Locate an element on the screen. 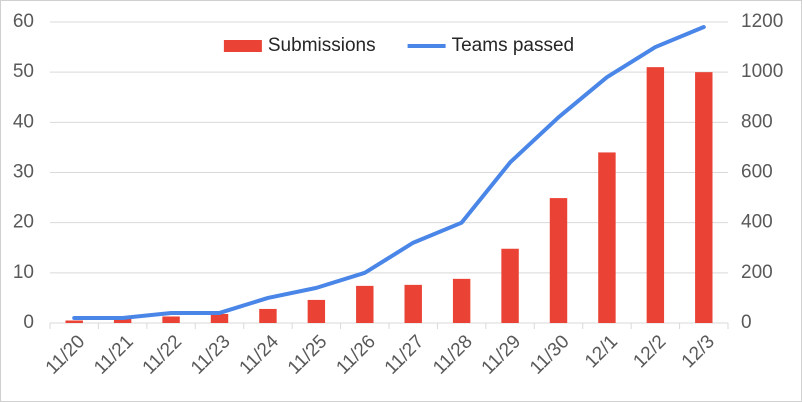 This screenshot has width=802, height=402. legend-swatch is located at coordinates (242, 46).